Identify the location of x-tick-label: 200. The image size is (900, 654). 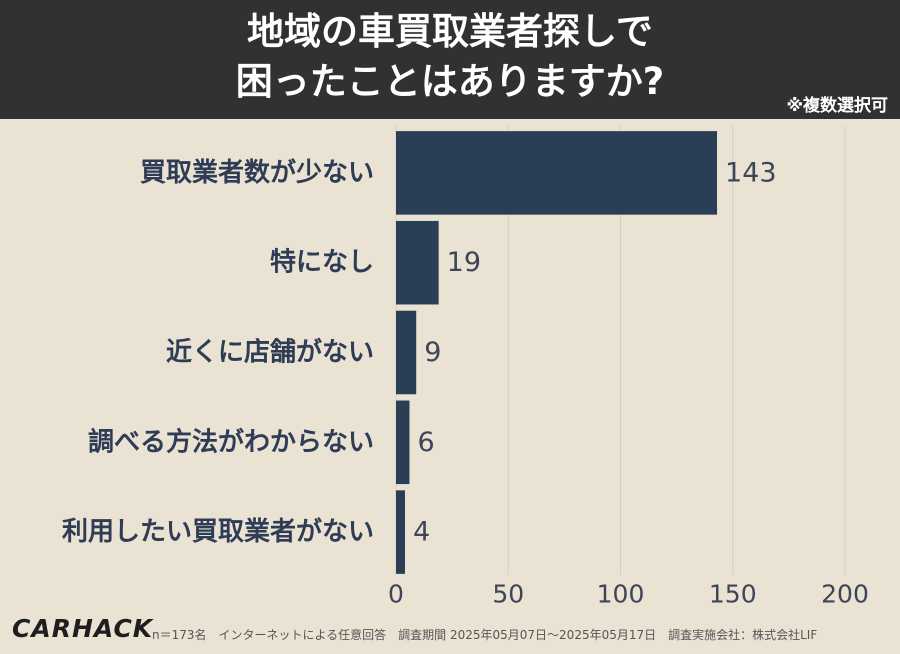
(845, 594).